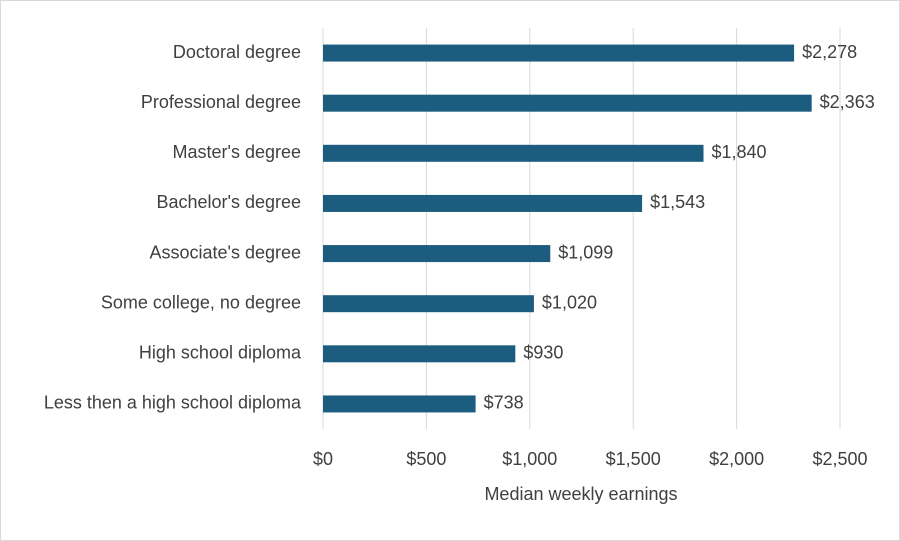  Describe the element at coordinates (633, 459) in the screenshot. I see `x-tick-label: $1,500` at that location.